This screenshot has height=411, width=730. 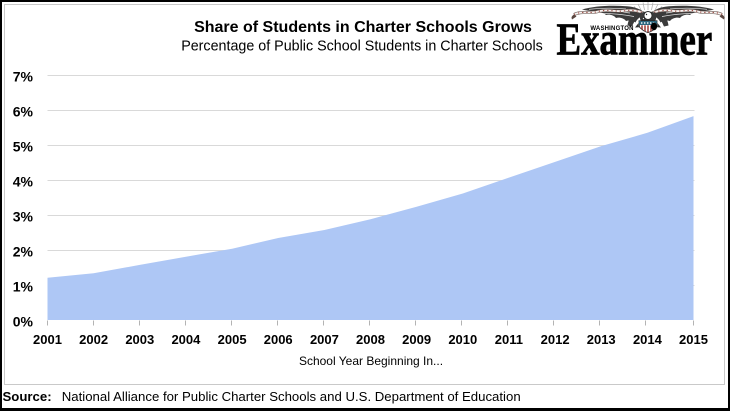 What do you see at coordinates (23, 252) in the screenshot?
I see `svg-text: 2%` at bounding box center [23, 252].